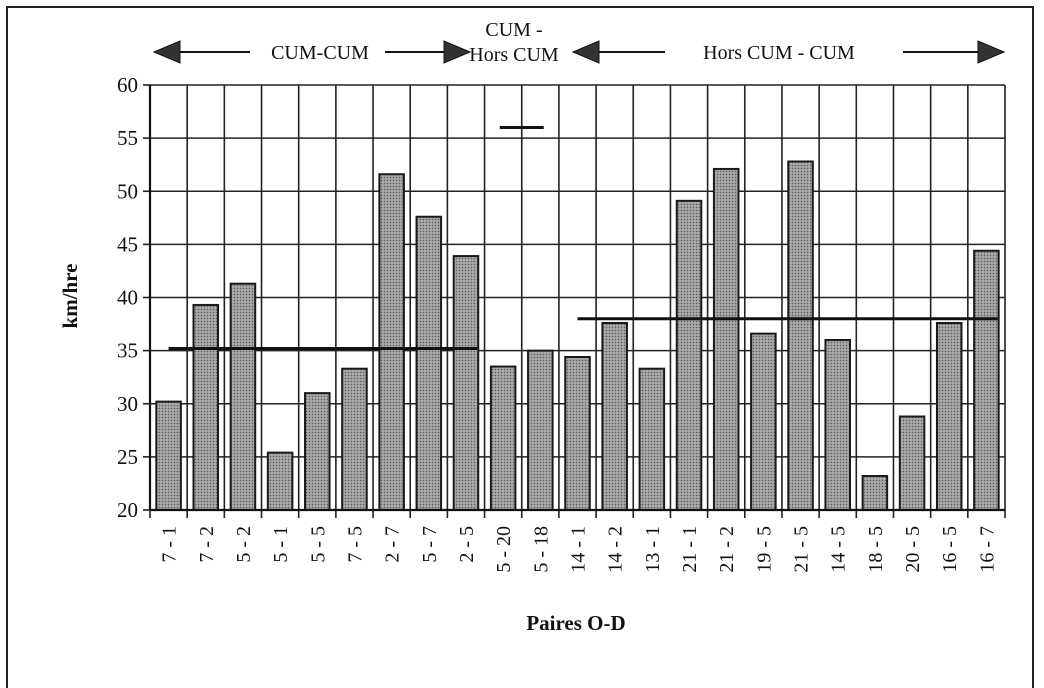  I want to click on group-label: CUM -, so click(513, 30).